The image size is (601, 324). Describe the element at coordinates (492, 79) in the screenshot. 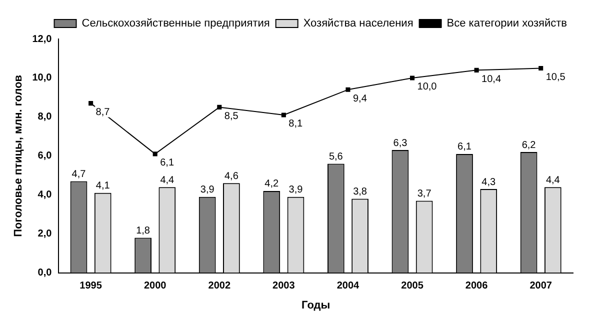

I see `data-label: 10,4` at that location.